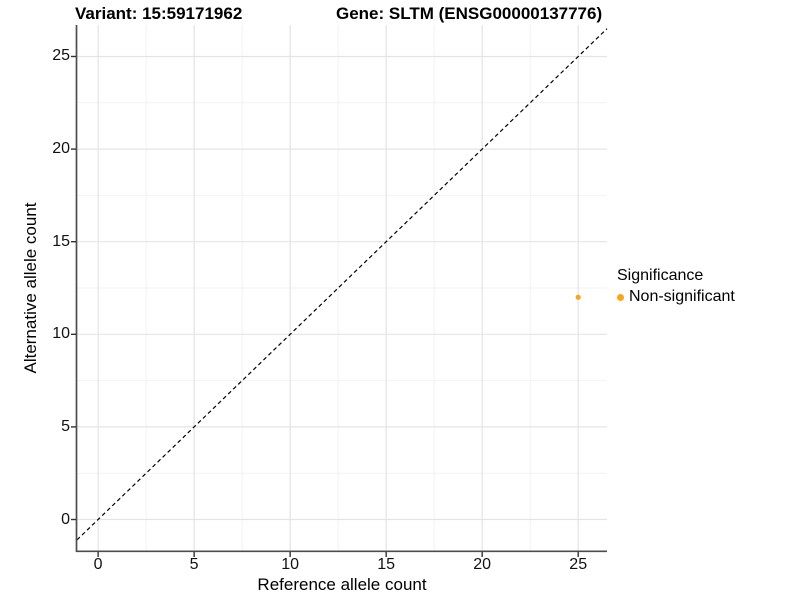  Describe the element at coordinates (578, 297) in the screenshot. I see `data-point` at that location.